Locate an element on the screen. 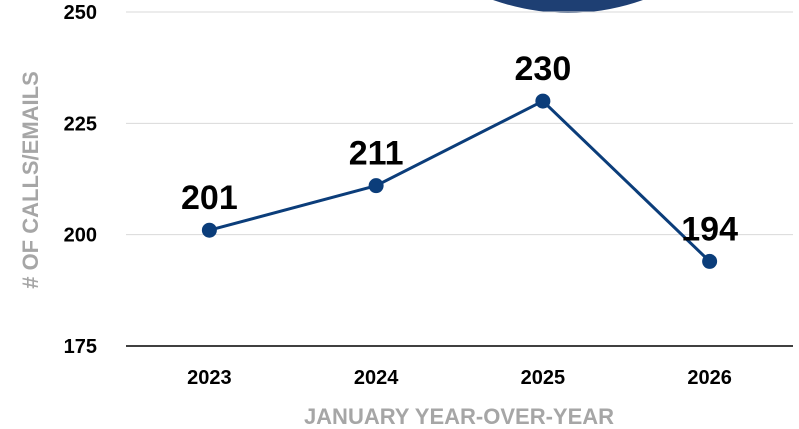 The image size is (799, 429). badge-shape is located at coordinates (568, 6).